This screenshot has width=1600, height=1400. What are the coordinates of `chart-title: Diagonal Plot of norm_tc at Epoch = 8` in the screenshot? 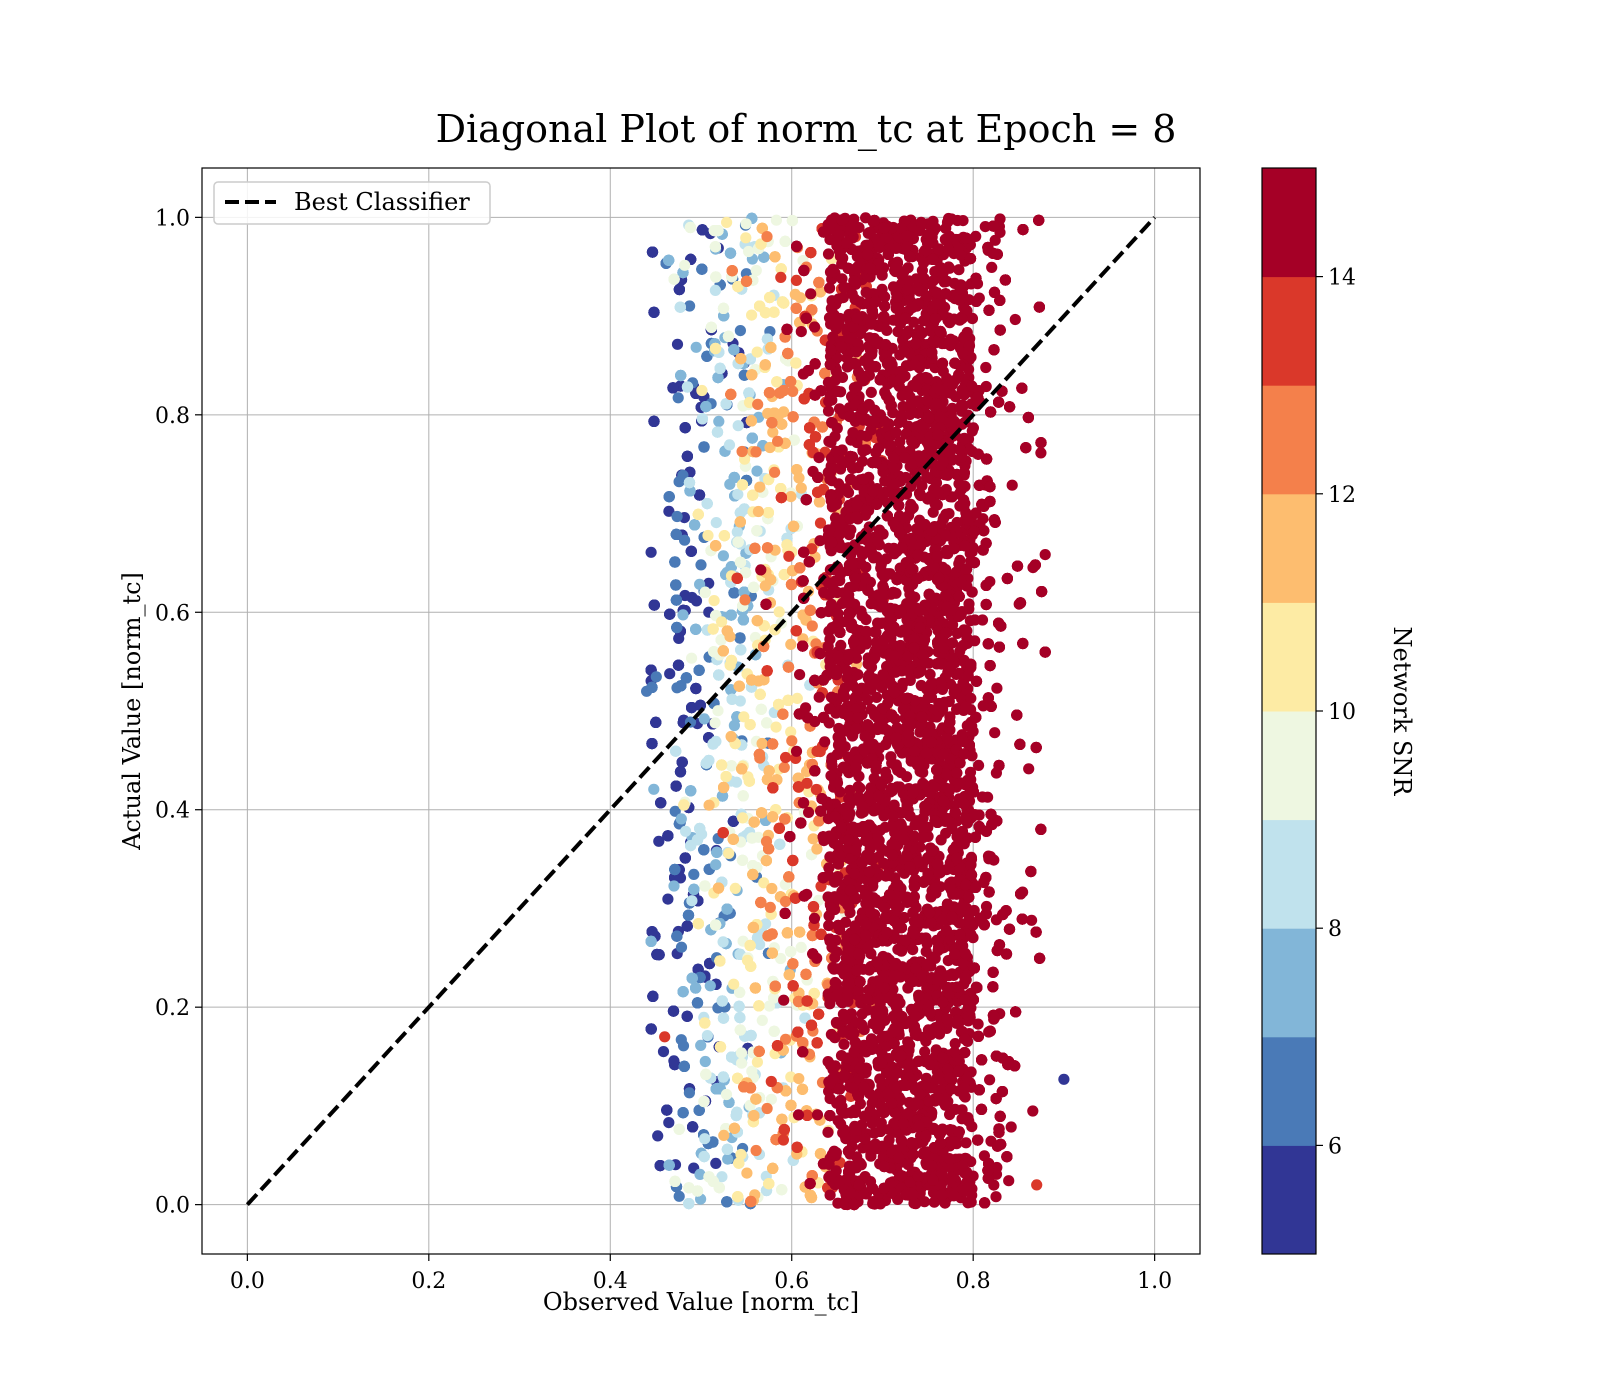 It's located at (806, 129).